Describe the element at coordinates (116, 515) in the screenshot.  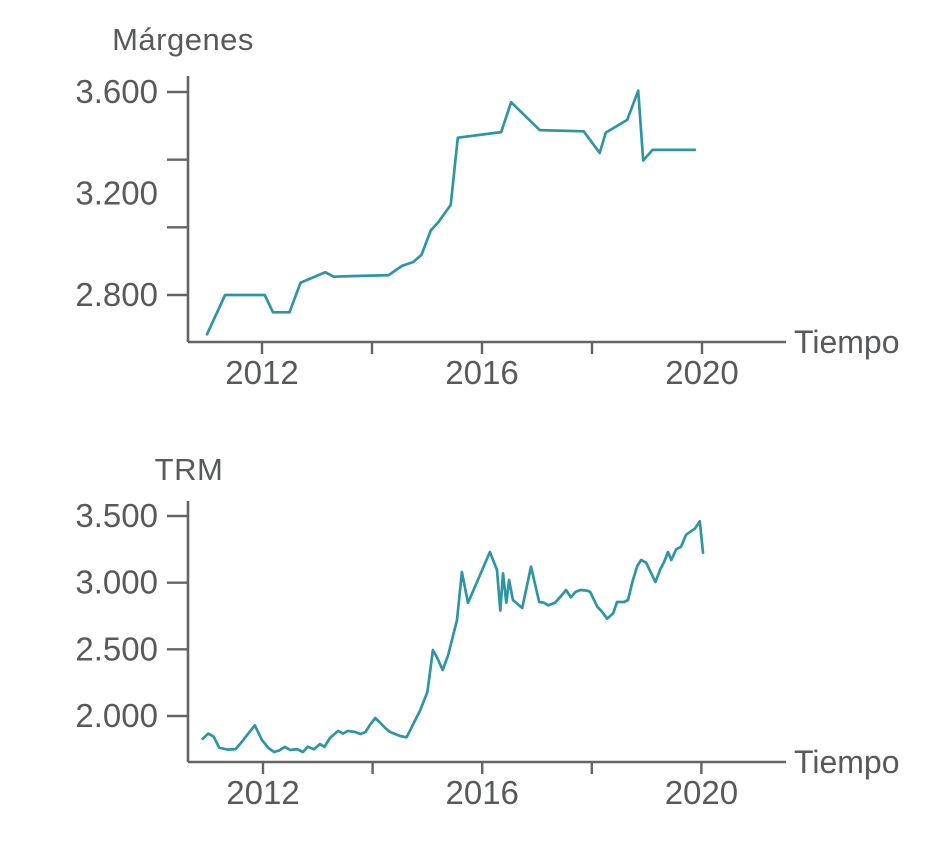
I see `y-tick-label: 3.500` at that location.